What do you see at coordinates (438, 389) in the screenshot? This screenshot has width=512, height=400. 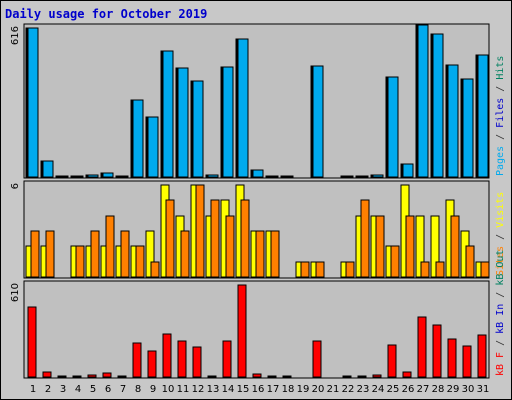 I see `x-tick-day-28: 28` at bounding box center [438, 389].